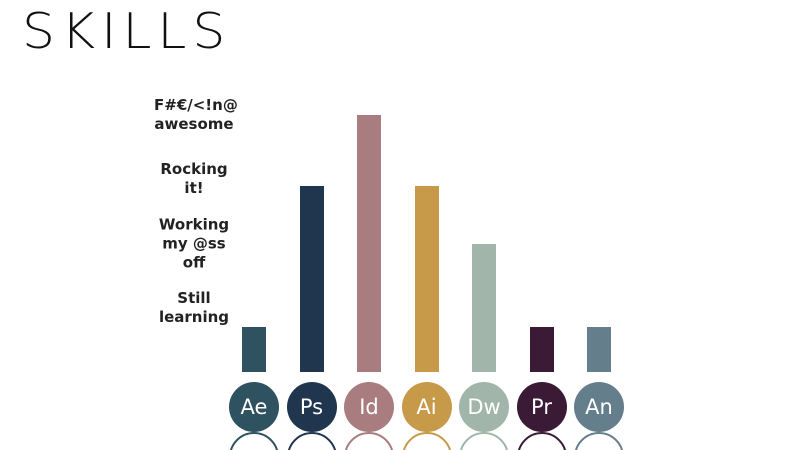 Image resolution: width=796 pixels, height=450 pixels. Describe the element at coordinates (194, 243) in the screenshot. I see `y-tick-label: Working my @ss off` at that location.